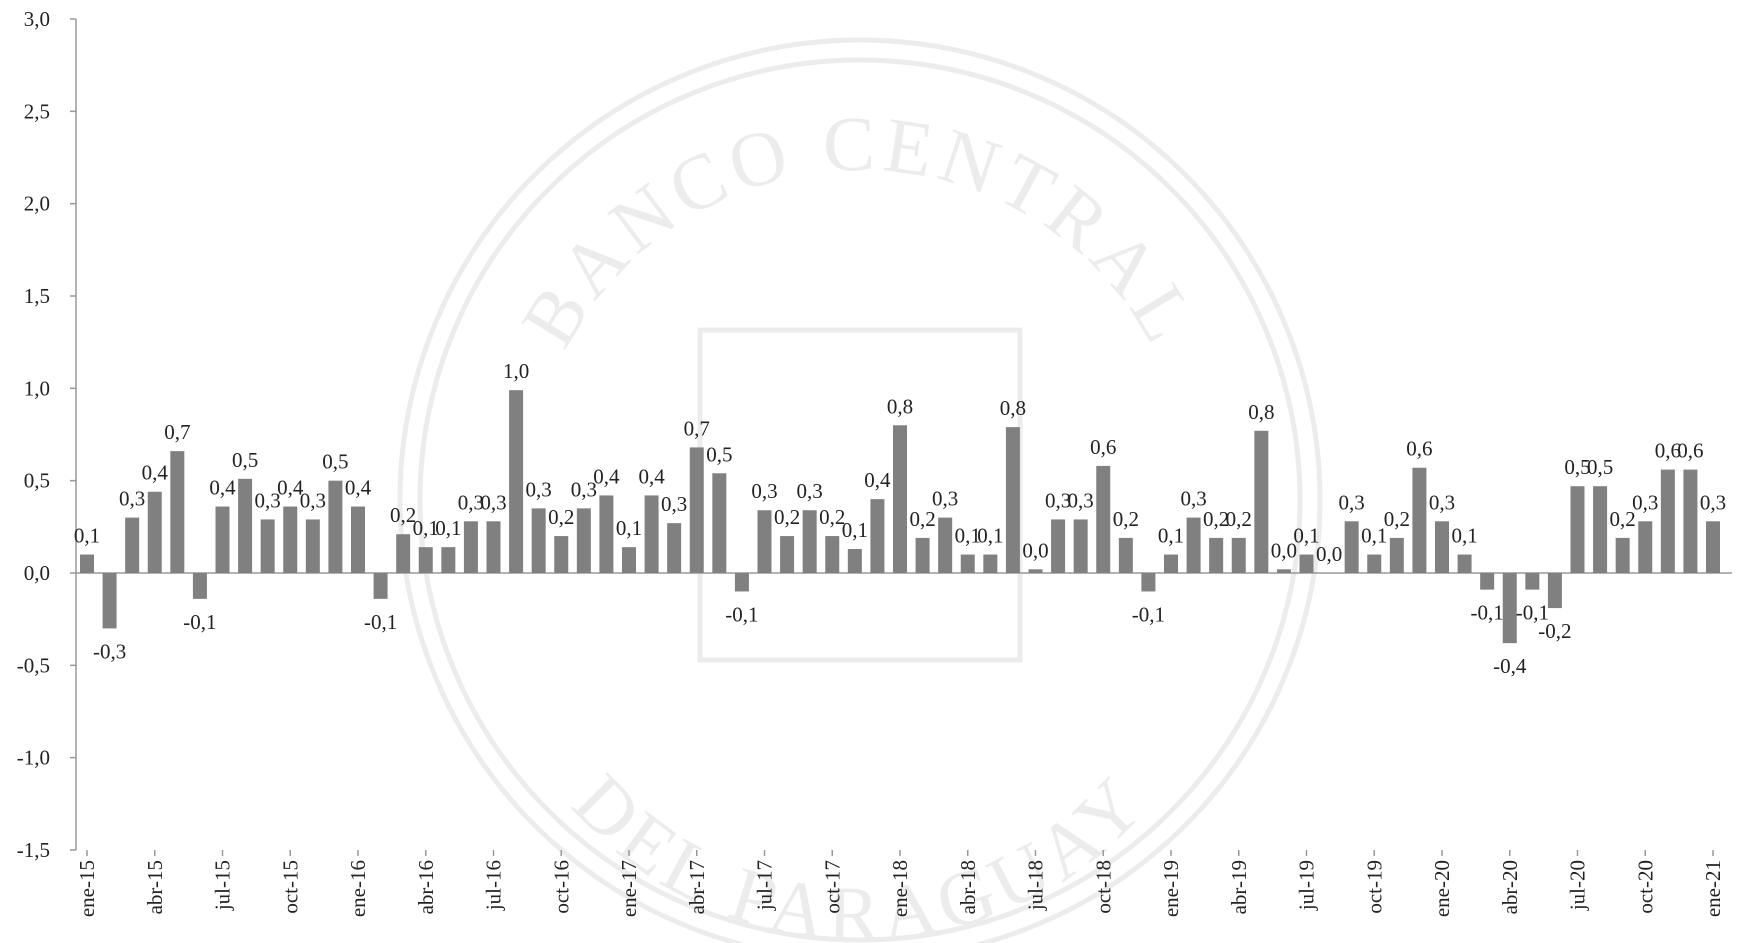 This screenshot has height=943, width=1738. Describe the element at coordinates (223, 885) in the screenshot. I see `x-tick-label: jul-15` at that location.